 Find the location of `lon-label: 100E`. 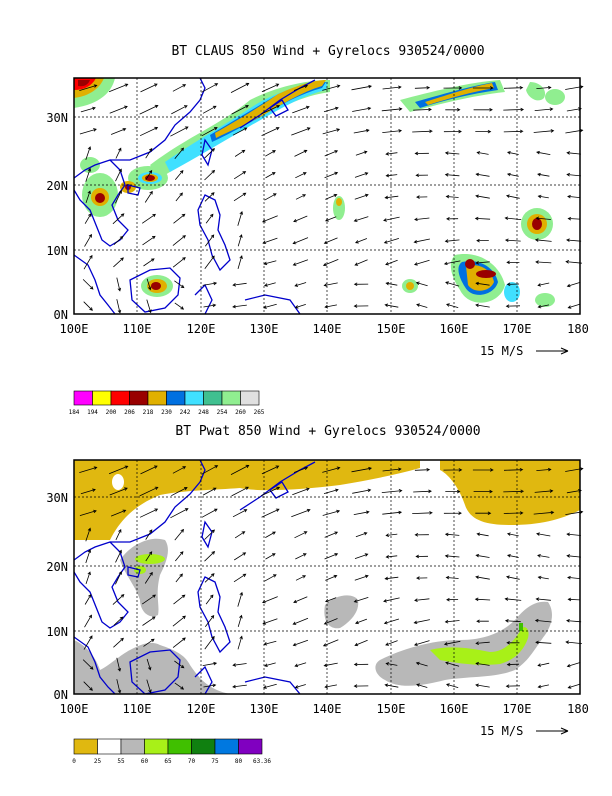

lon-label: 100E is located at coordinates (74, 329).